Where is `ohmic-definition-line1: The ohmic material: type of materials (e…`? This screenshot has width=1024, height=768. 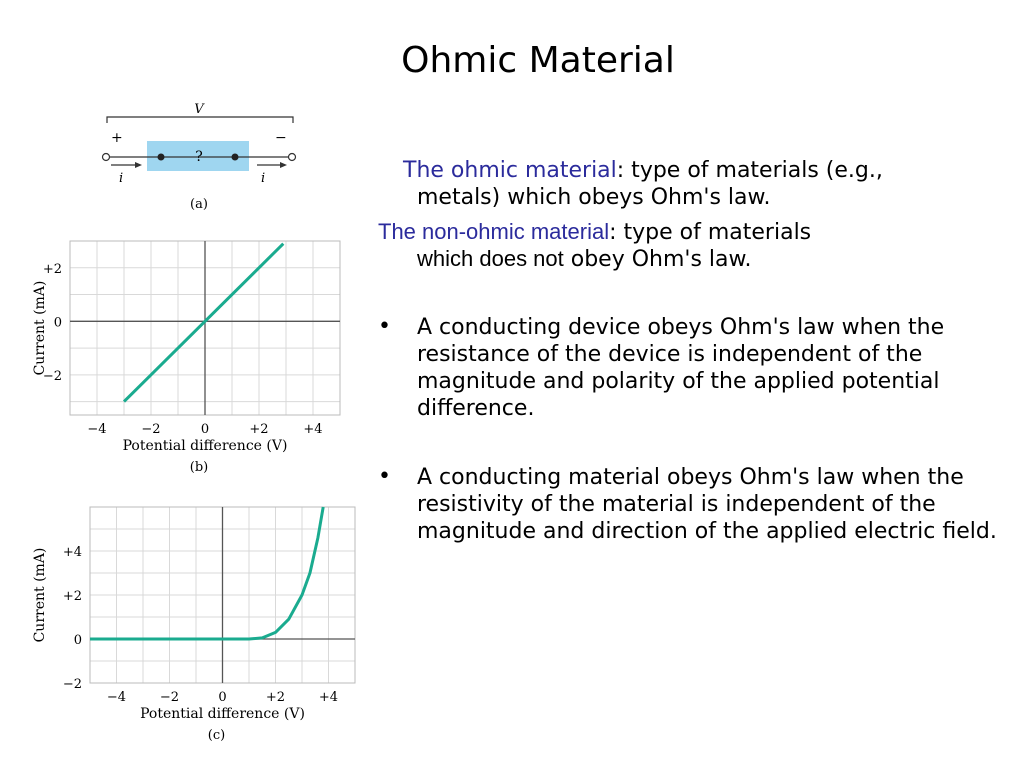 ohmic-definition-line1: The ohmic material: type of materials (e… is located at coordinates (643, 170).